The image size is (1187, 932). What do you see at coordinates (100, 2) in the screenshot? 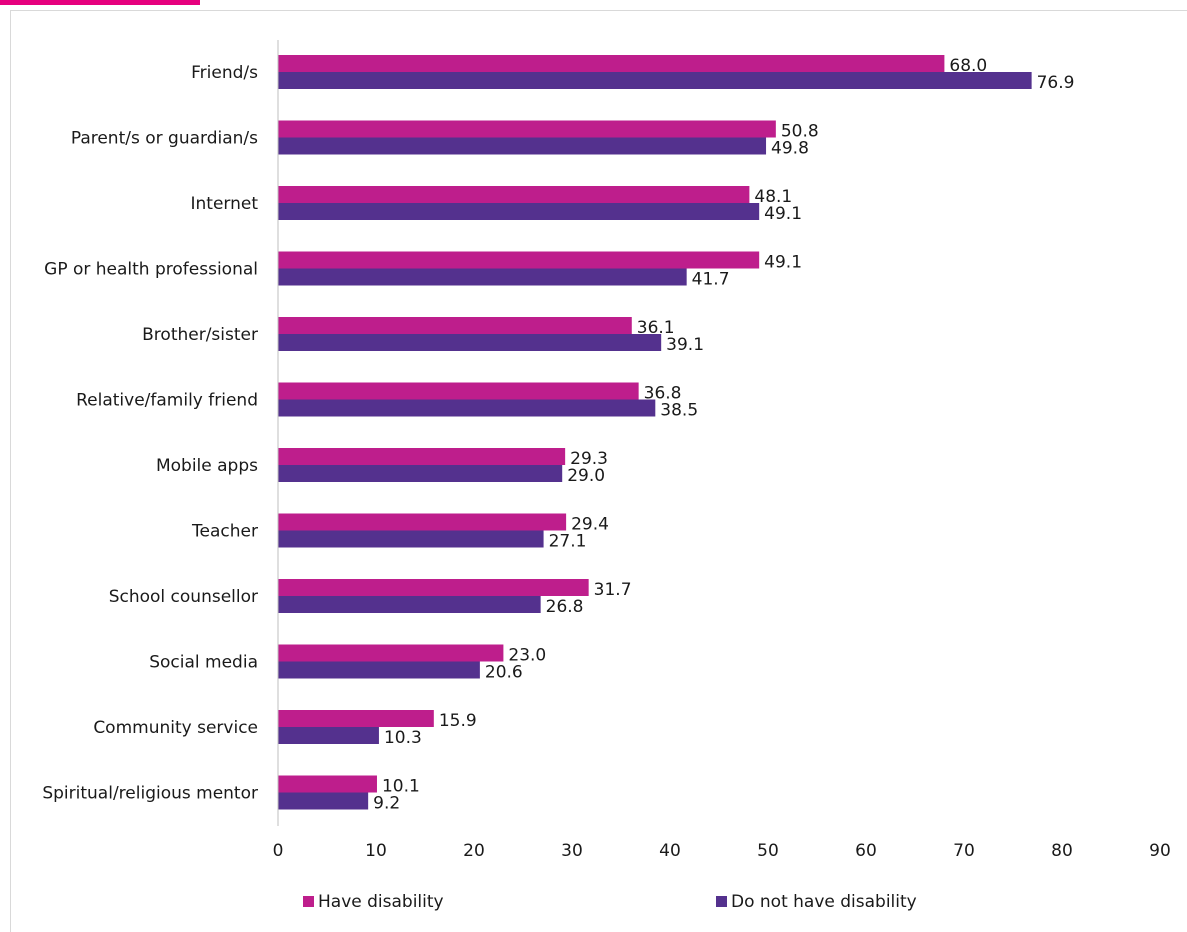
I see `header-accent-strip` at bounding box center [100, 2].